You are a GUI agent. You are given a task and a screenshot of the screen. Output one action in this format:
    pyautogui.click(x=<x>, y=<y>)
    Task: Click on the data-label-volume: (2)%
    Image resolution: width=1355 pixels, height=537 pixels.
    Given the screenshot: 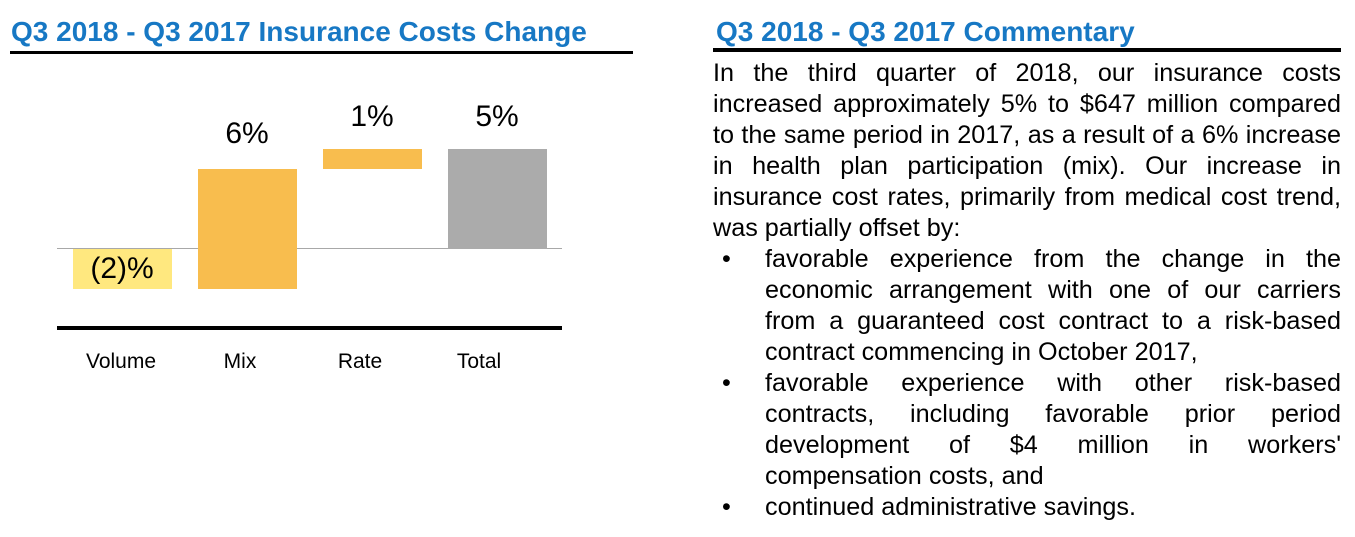 What is the action you would take?
    pyautogui.click(x=122, y=268)
    